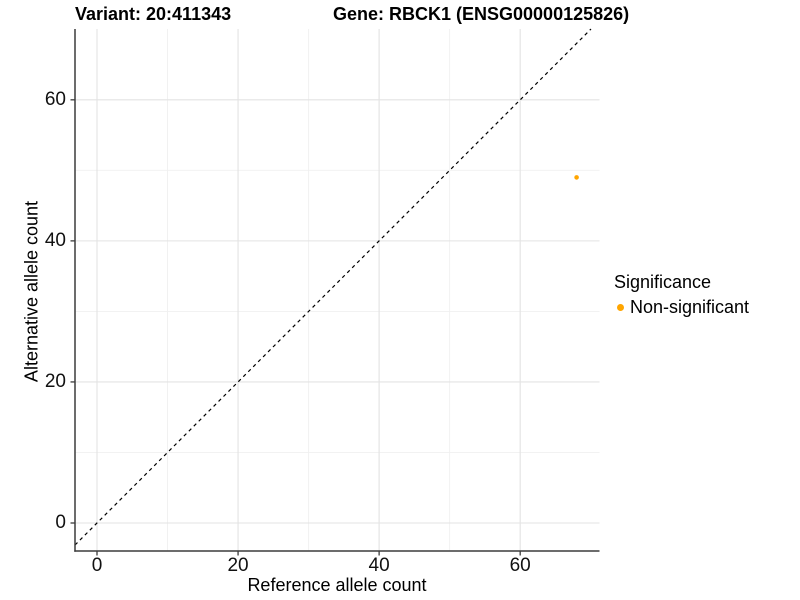 The width and height of the screenshot is (800, 600). I want to click on y-axis-title: Alternative allele count, so click(31, 291).